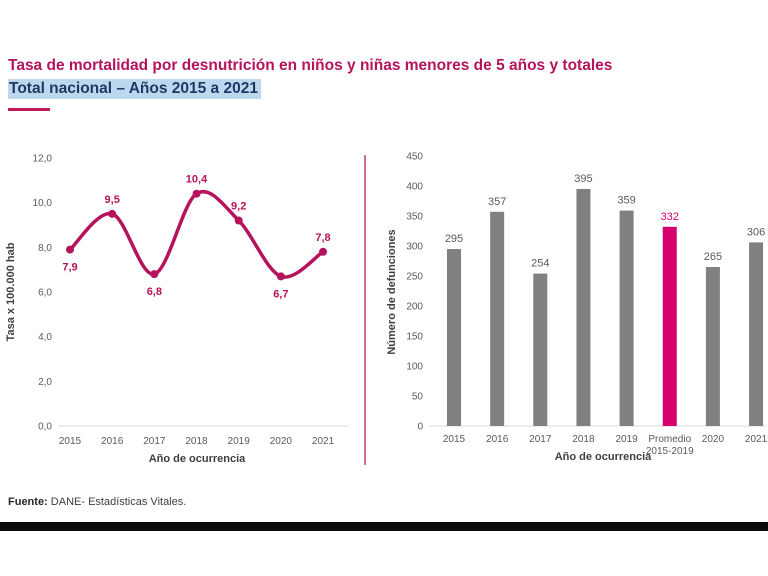  I want to click on bar-value-label: 357, so click(497, 202).